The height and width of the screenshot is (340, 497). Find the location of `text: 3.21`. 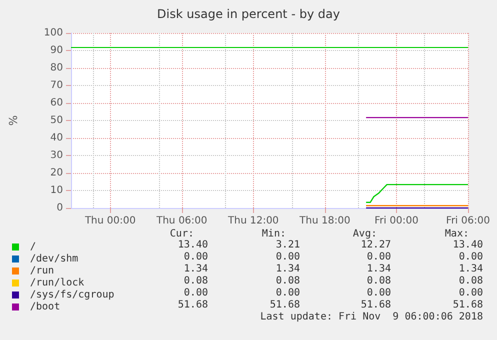

text: 3.21 is located at coordinates (288, 245).